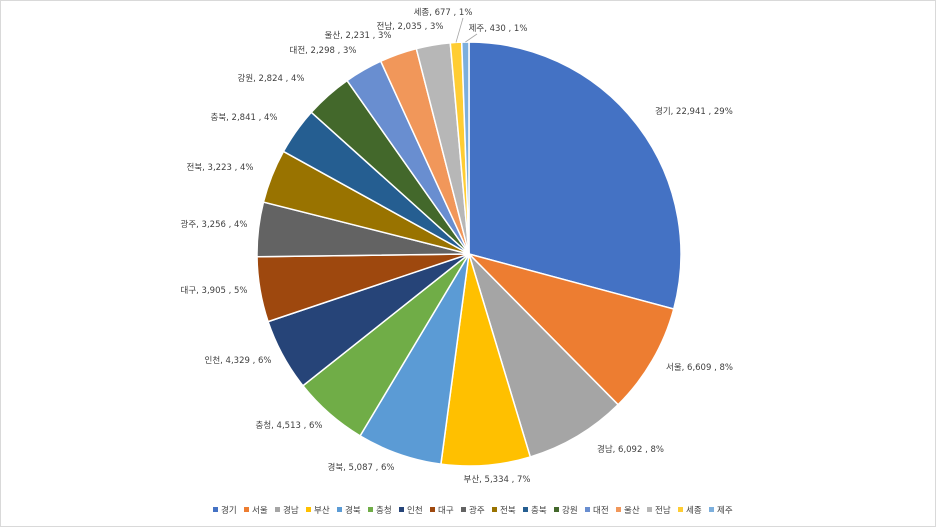  What do you see at coordinates (271, 78) in the screenshot?
I see `data-label-12: 강원, 2,824 , 4%` at bounding box center [271, 78].